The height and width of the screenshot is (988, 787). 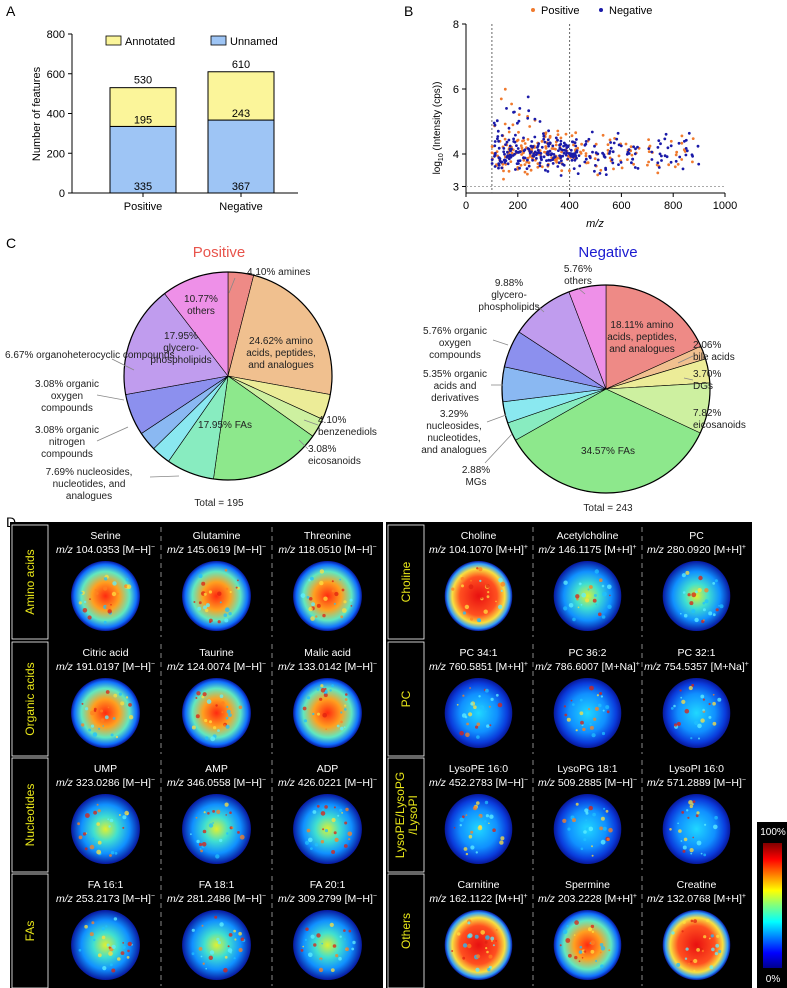 I want to click on y-tick-label: 0, so click(x=62, y=194).